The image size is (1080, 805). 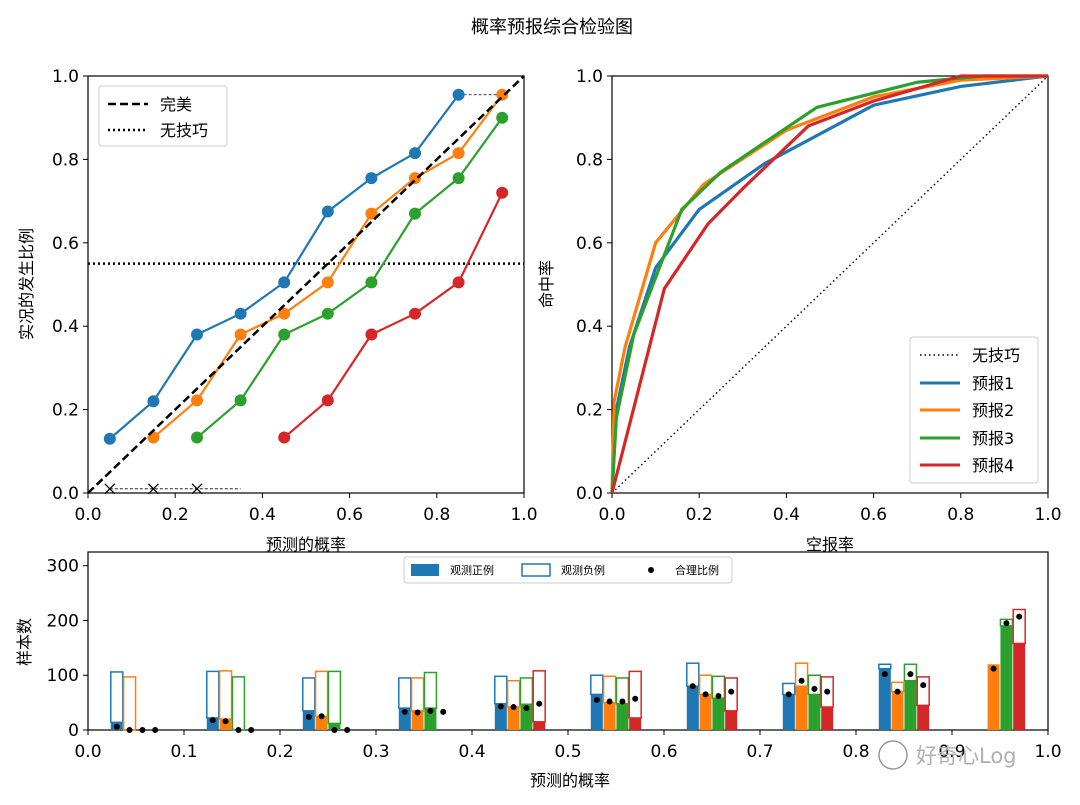 What do you see at coordinates (663, 752) in the screenshot?
I see `histogram-xtick-label: 0.6` at bounding box center [663, 752].